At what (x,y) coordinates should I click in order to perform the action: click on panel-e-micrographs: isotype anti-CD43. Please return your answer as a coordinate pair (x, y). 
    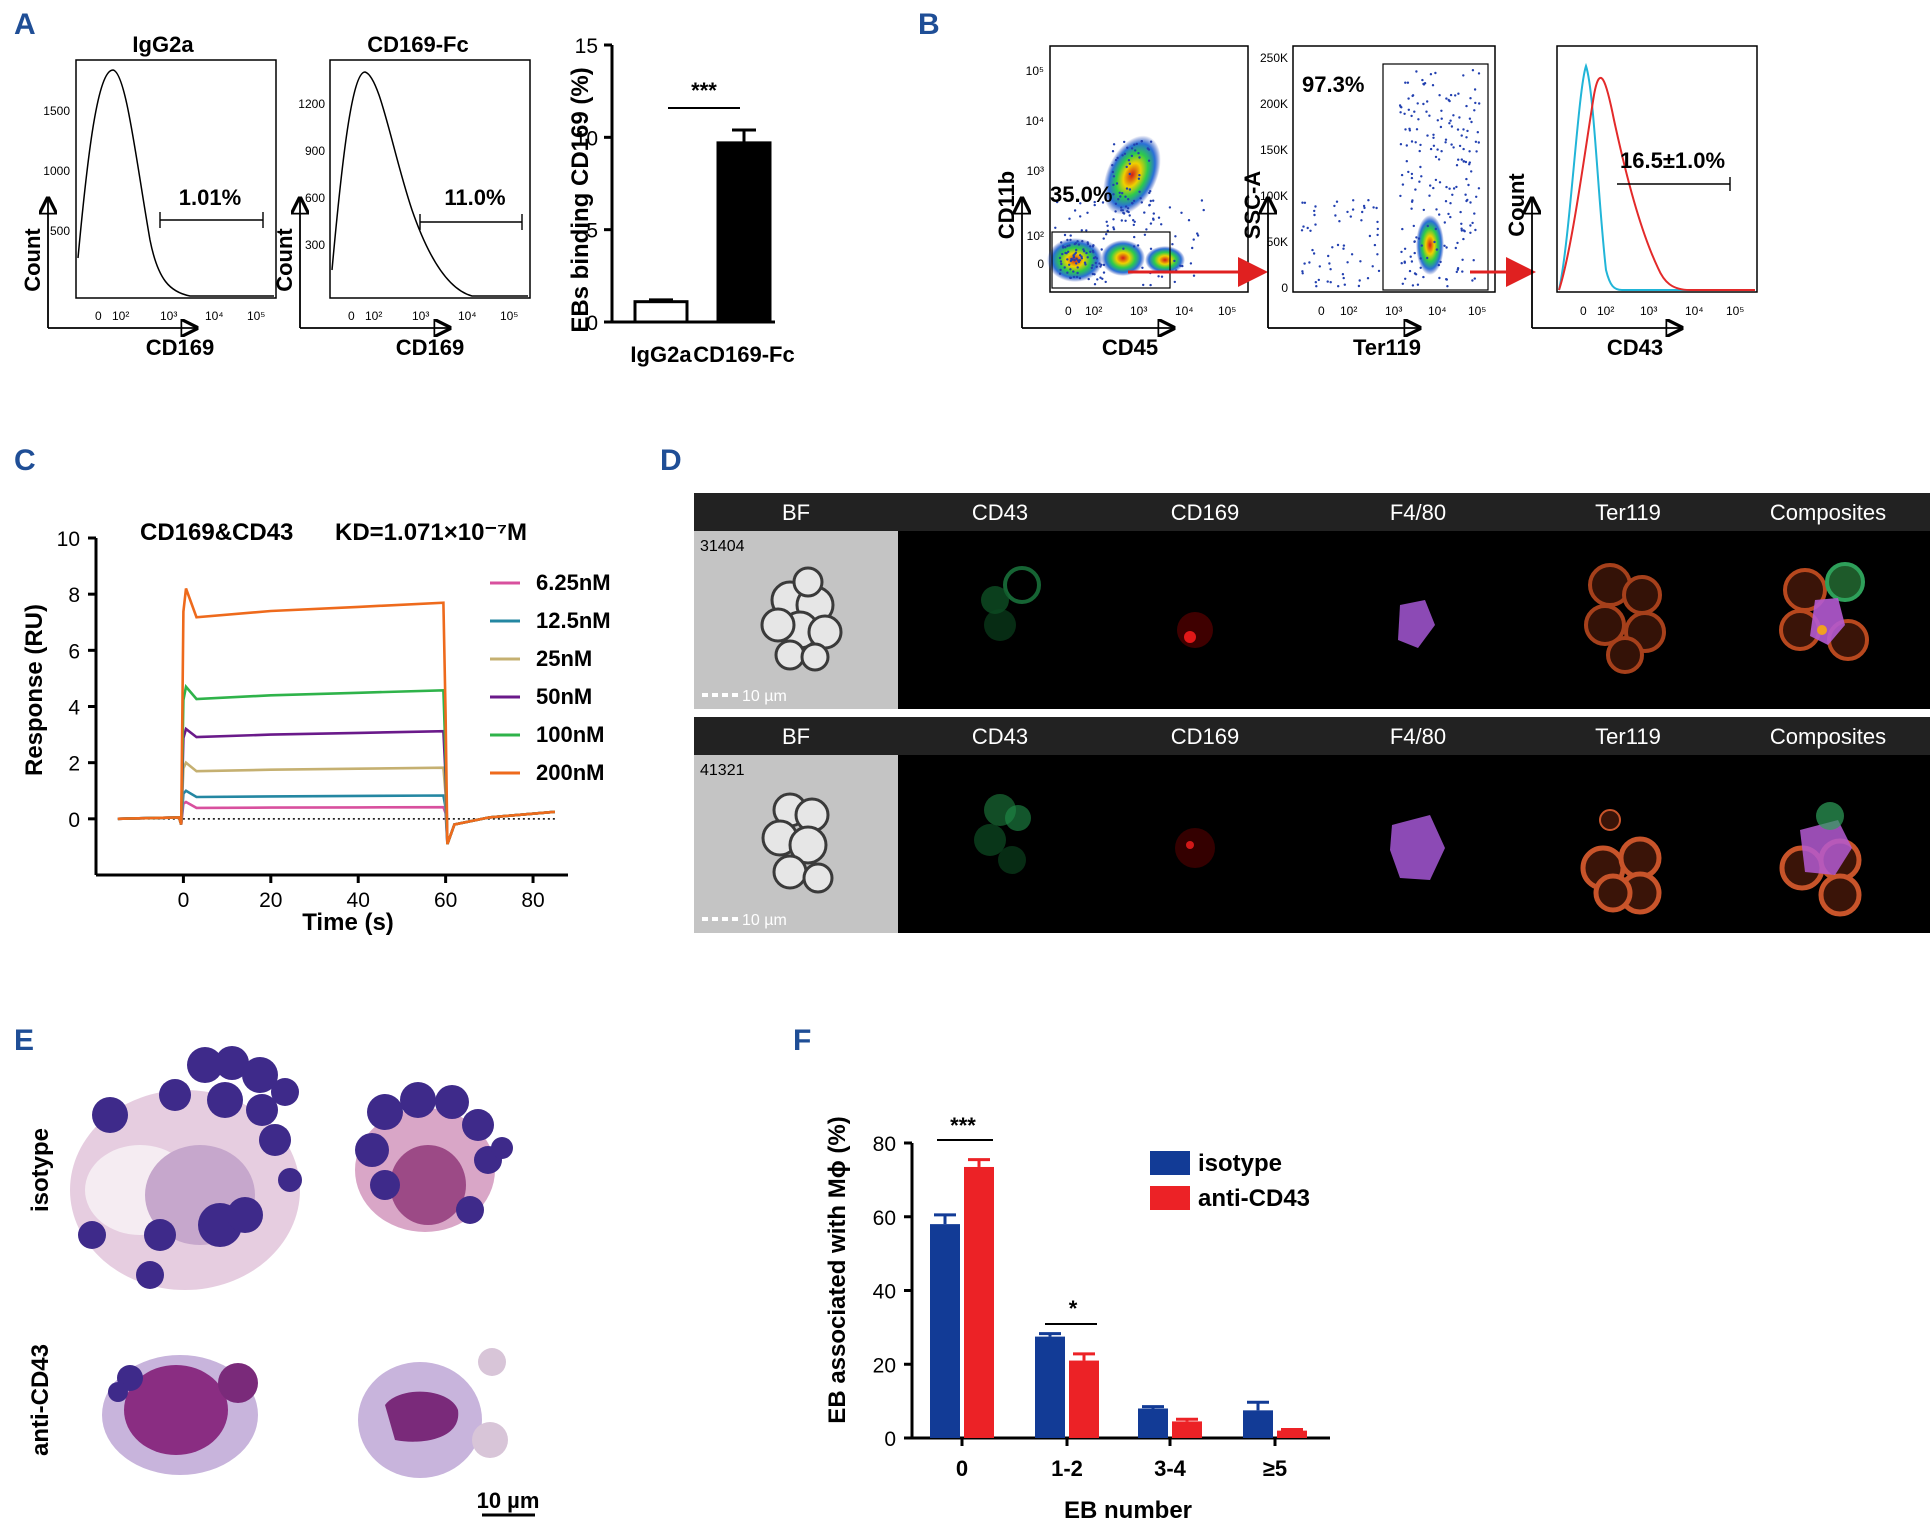
    Looking at the image, I should click on (283, 1281).